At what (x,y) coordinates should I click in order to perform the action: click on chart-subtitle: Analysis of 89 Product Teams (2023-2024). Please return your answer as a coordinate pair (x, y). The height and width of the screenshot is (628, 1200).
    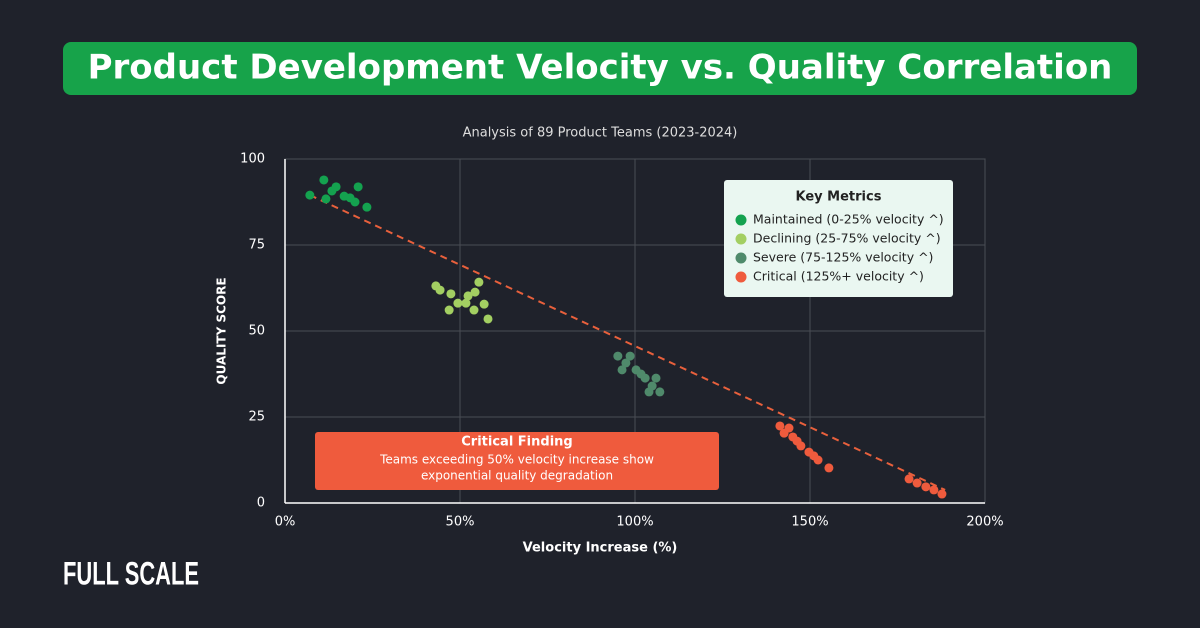
    Looking at the image, I should click on (600, 133).